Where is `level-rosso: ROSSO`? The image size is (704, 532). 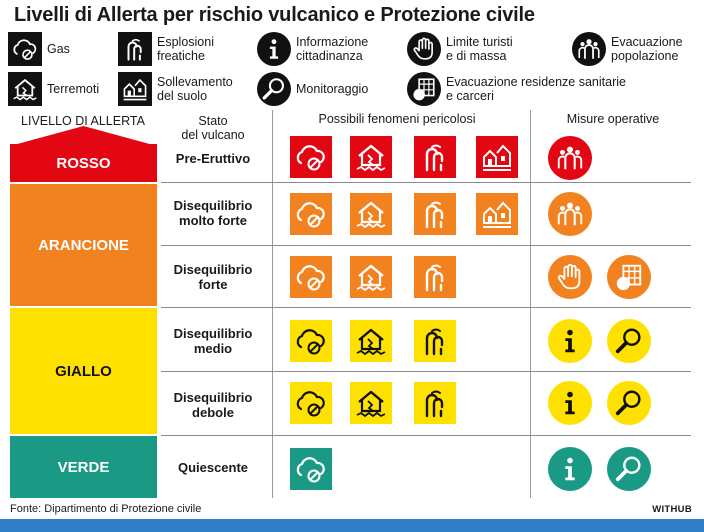 level-rosso: ROSSO is located at coordinates (83, 163).